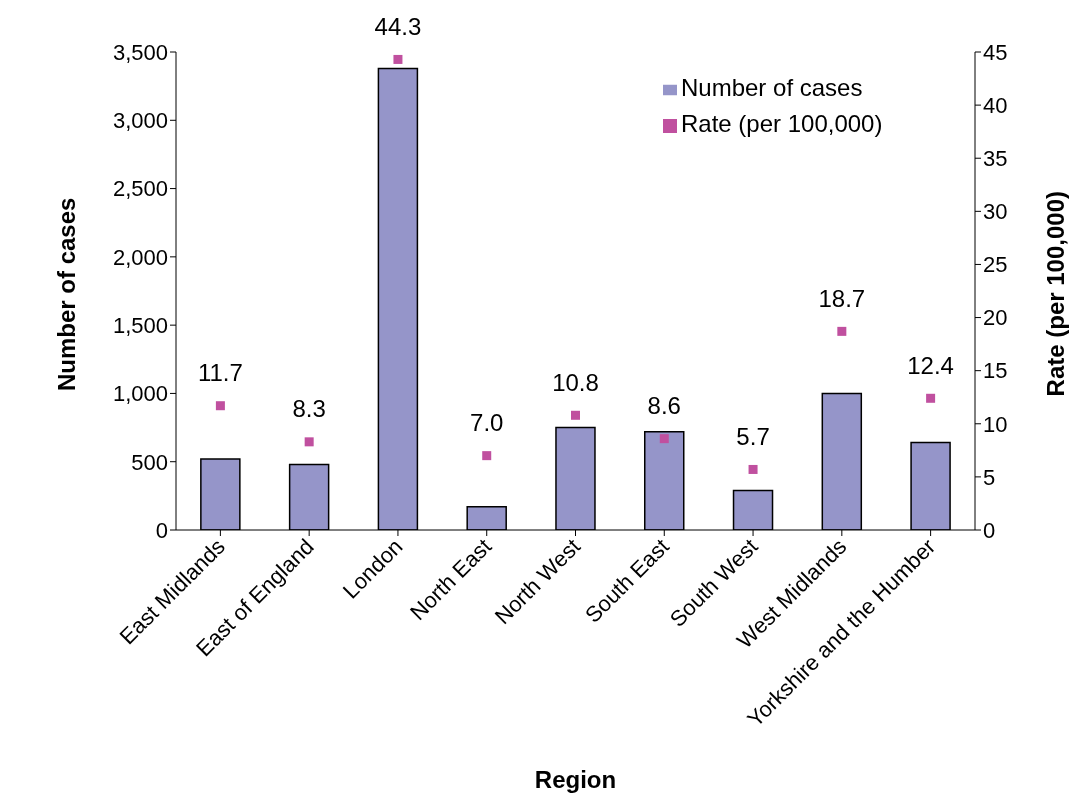  Describe the element at coordinates (140, 257) in the screenshot. I see `y-tick-label: 2,000` at that location.